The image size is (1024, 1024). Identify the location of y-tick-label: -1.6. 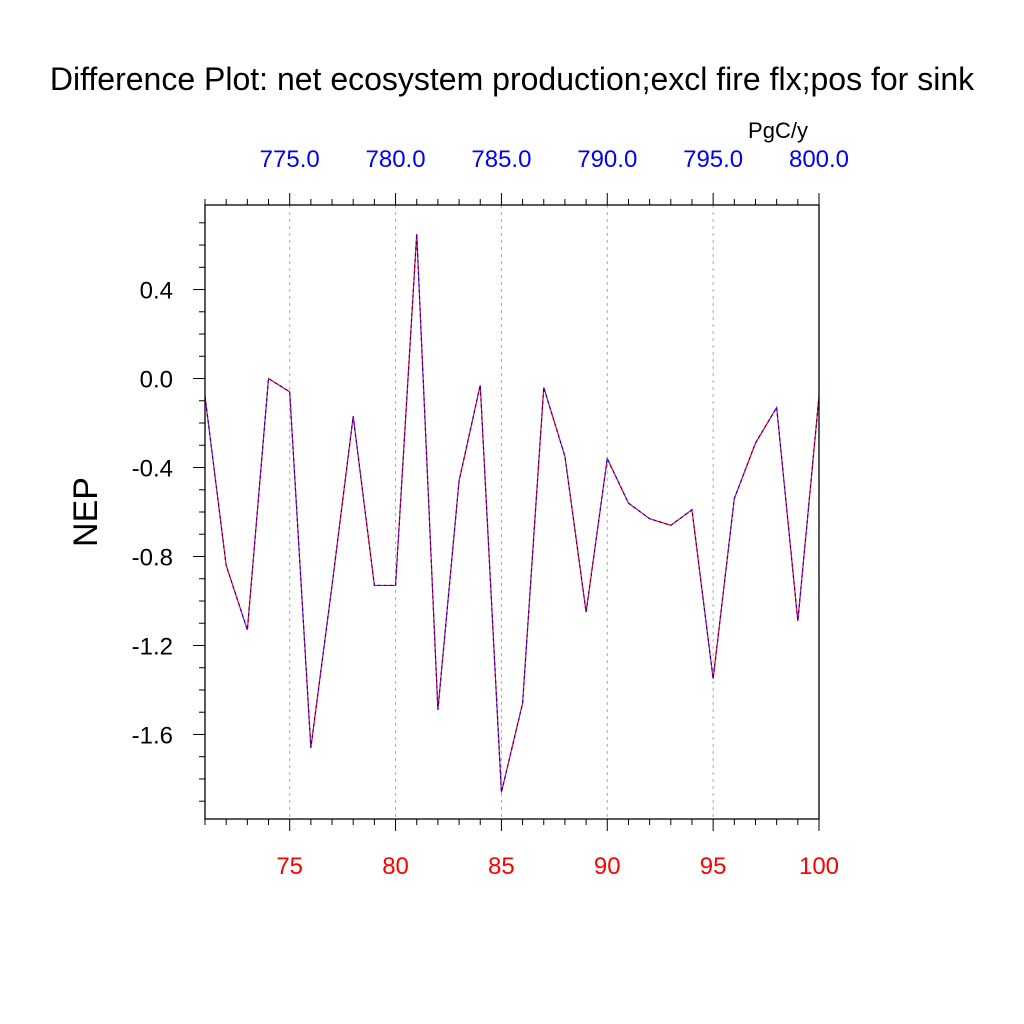
(152, 735).